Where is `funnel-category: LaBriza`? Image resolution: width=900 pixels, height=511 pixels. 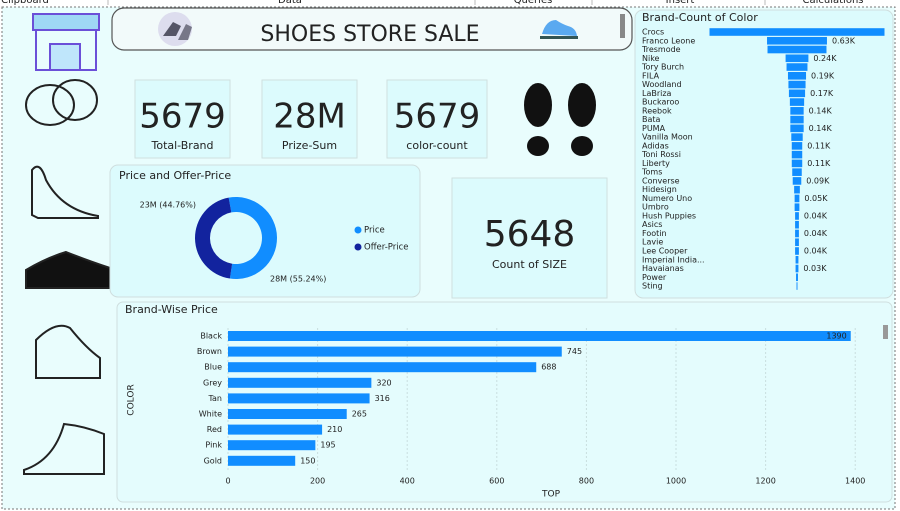 funnel-category: LaBriza is located at coordinates (657, 93).